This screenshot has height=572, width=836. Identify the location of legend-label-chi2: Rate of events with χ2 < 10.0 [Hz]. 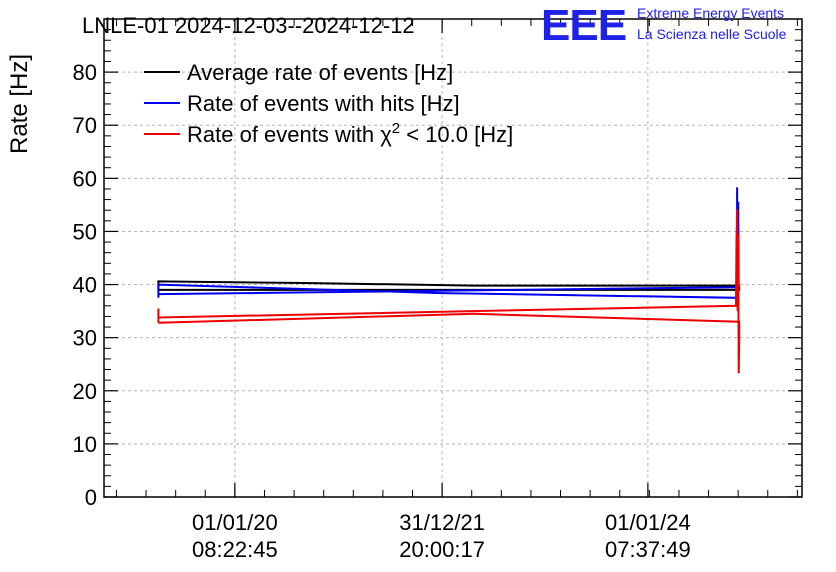
(350, 133).